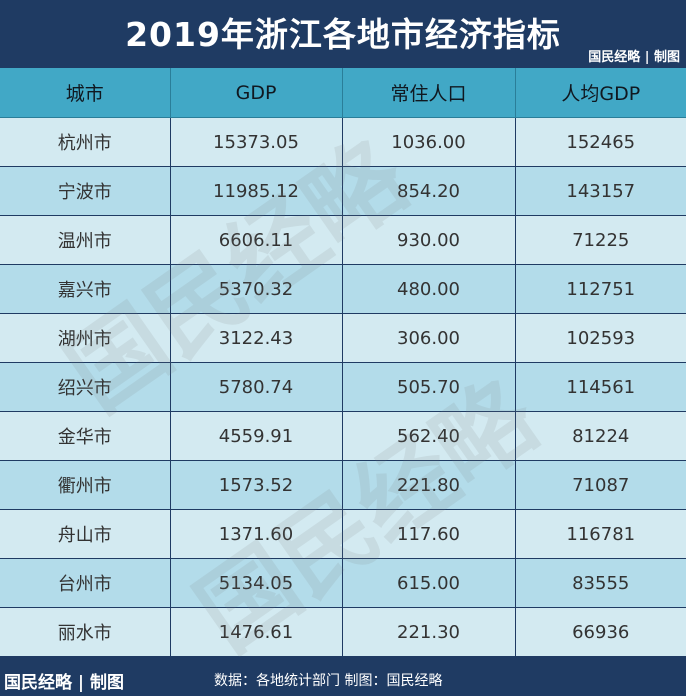  What do you see at coordinates (256, 485) in the screenshot?
I see `cell-gdp: 1573.52` at bounding box center [256, 485].